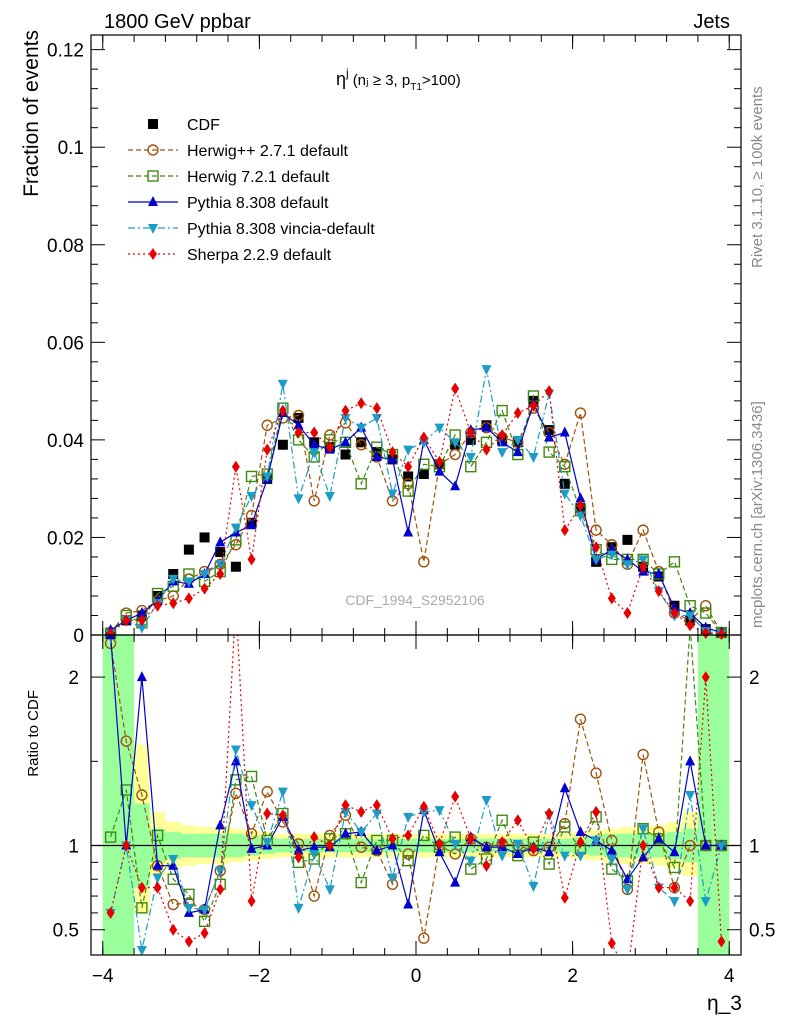 Image resolution: width=786 pixels, height=1024 pixels. Describe the element at coordinates (203, 125) in the screenshot. I see `legend-label: CDF` at that location.